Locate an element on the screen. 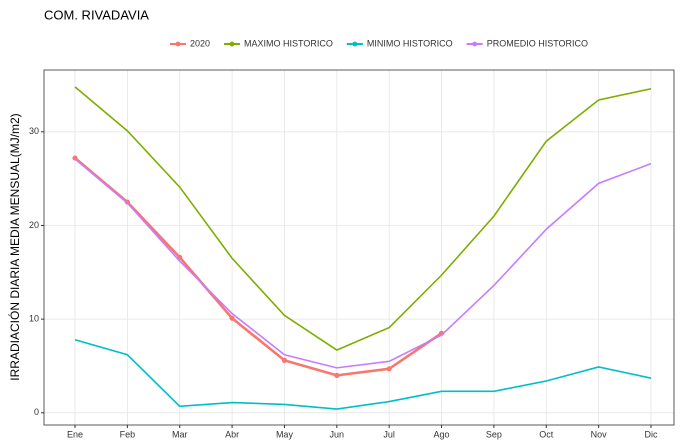  x-tick-label: May is located at coordinates (285, 434).